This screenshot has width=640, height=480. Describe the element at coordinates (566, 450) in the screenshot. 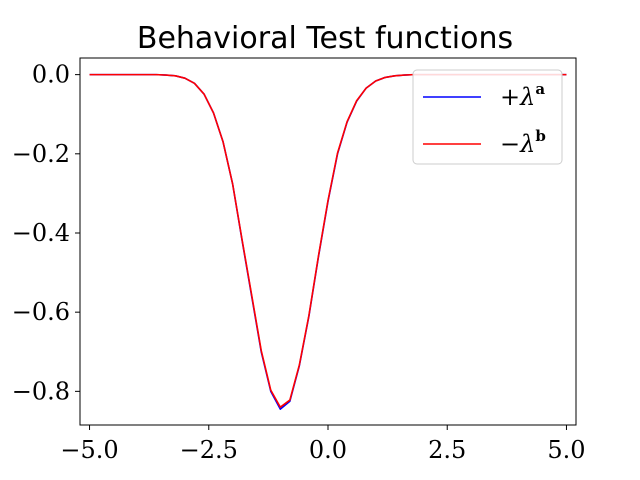

I see `x-tick-label: 5.0` at that location.